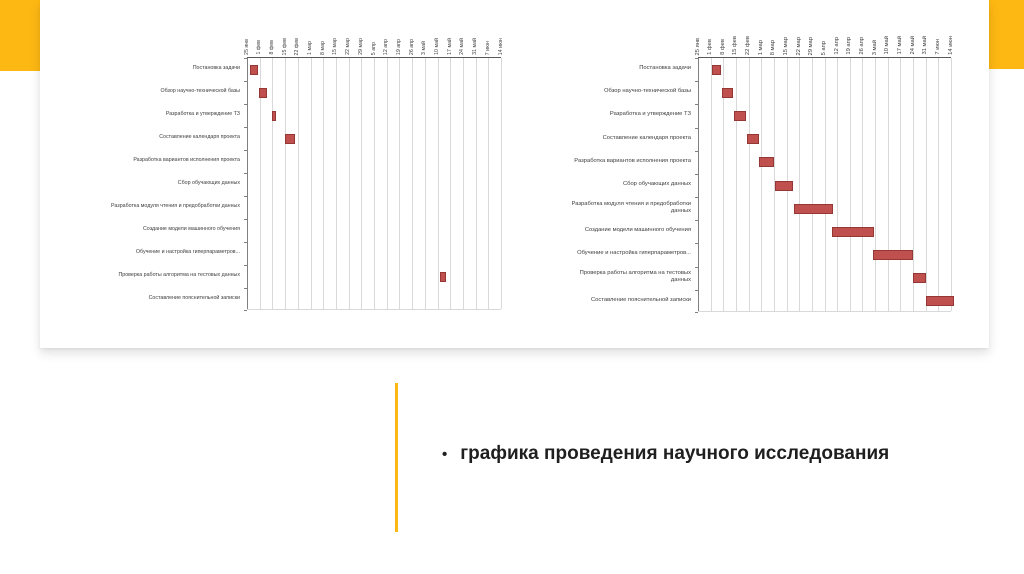 The width and height of the screenshot is (1024, 574). Describe the element at coordinates (199, 137) in the screenshot. I see `task-label: Составление календаря проекта` at that location.